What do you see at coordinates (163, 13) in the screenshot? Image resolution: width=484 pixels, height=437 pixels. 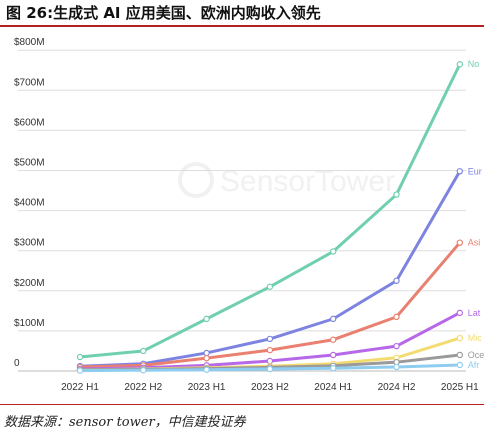 I see `figure-title: 图 26:生成式 AI 应用美国、欧洲内购收入领先` at bounding box center [163, 13].